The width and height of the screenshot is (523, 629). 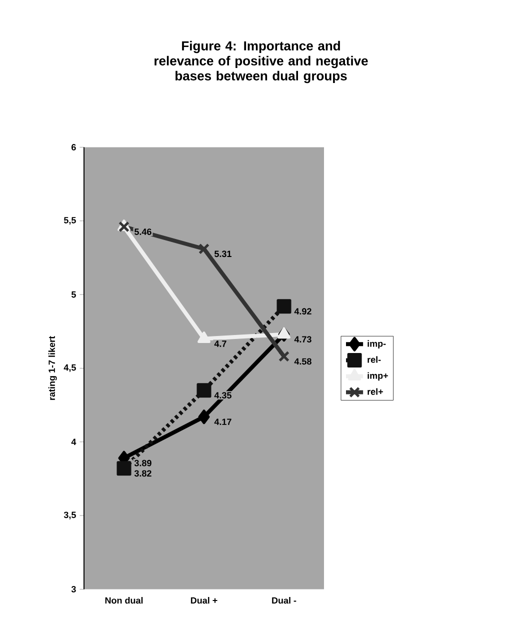 I want to click on y-tick-label: 4,5, so click(x=70, y=368).